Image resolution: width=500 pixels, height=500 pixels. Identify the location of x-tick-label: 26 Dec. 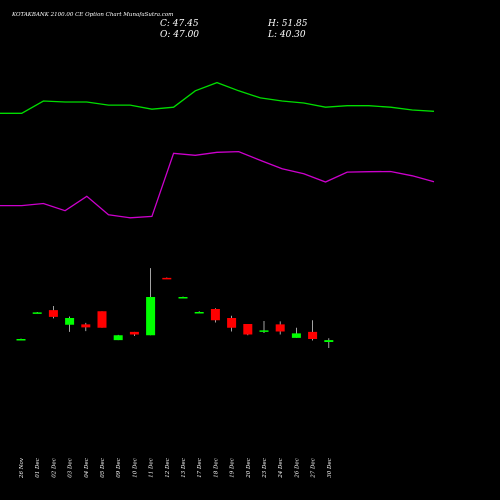
(297, 468).